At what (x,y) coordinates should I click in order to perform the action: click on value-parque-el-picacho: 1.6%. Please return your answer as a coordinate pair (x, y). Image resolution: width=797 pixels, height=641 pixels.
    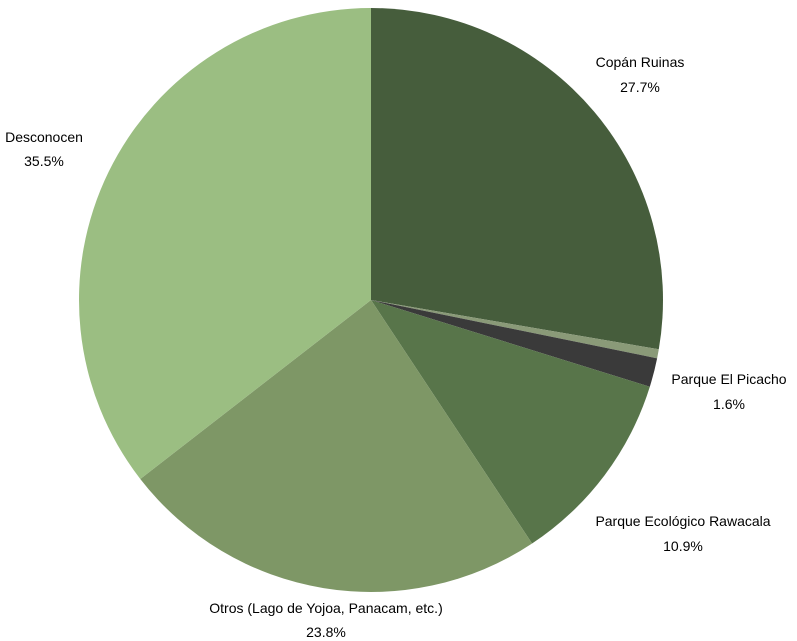
    Looking at the image, I should click on (729, 404).